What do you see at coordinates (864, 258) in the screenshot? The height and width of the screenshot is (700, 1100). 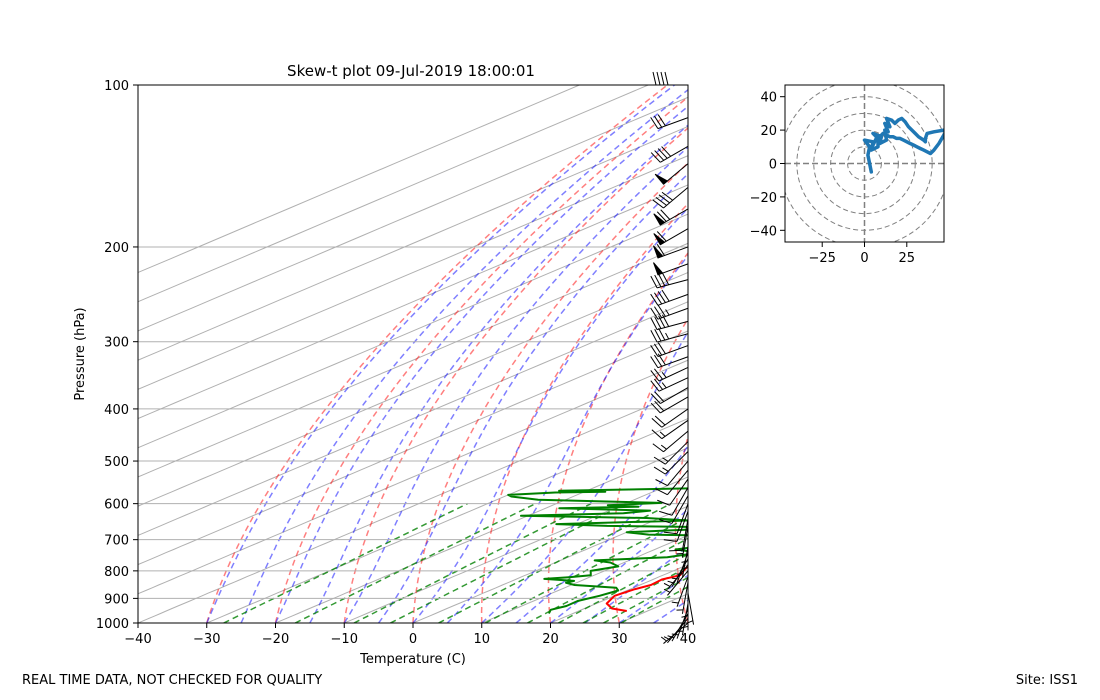 I see `hodograph-x-tick-label: 0` at bounding box center [864, 258].